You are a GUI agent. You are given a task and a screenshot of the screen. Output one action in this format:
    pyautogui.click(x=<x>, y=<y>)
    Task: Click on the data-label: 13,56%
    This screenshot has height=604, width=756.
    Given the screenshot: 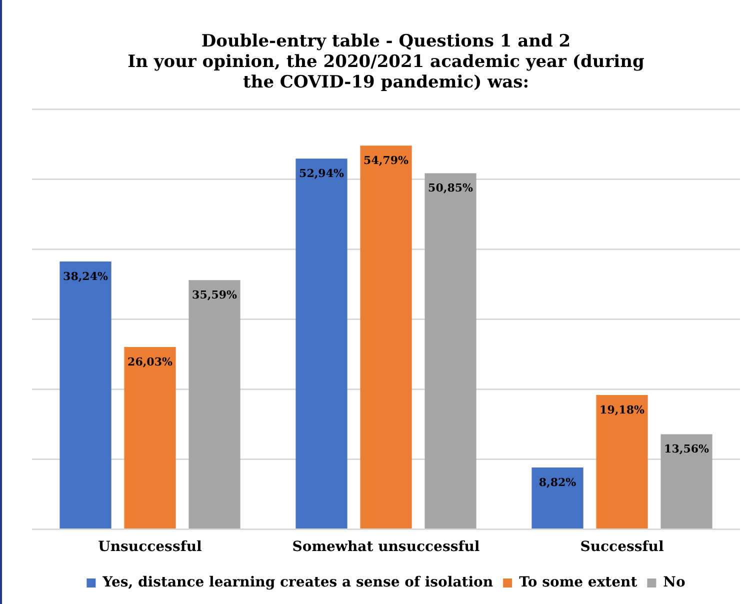 What is the action you would take?
    pyautogui.click(x=687, y=449)
    